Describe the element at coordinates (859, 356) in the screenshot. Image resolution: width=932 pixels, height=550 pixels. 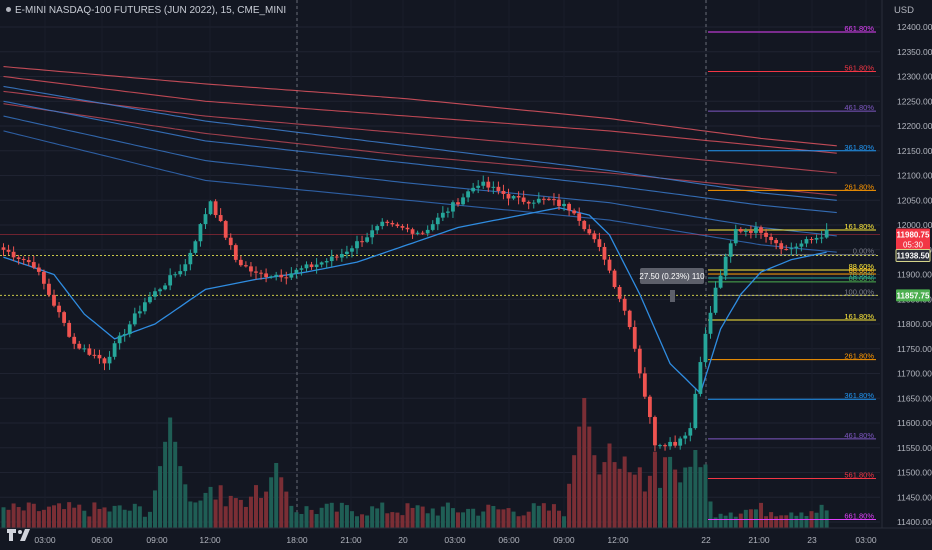
I see `fib-level-label: 261.80%` at that location.